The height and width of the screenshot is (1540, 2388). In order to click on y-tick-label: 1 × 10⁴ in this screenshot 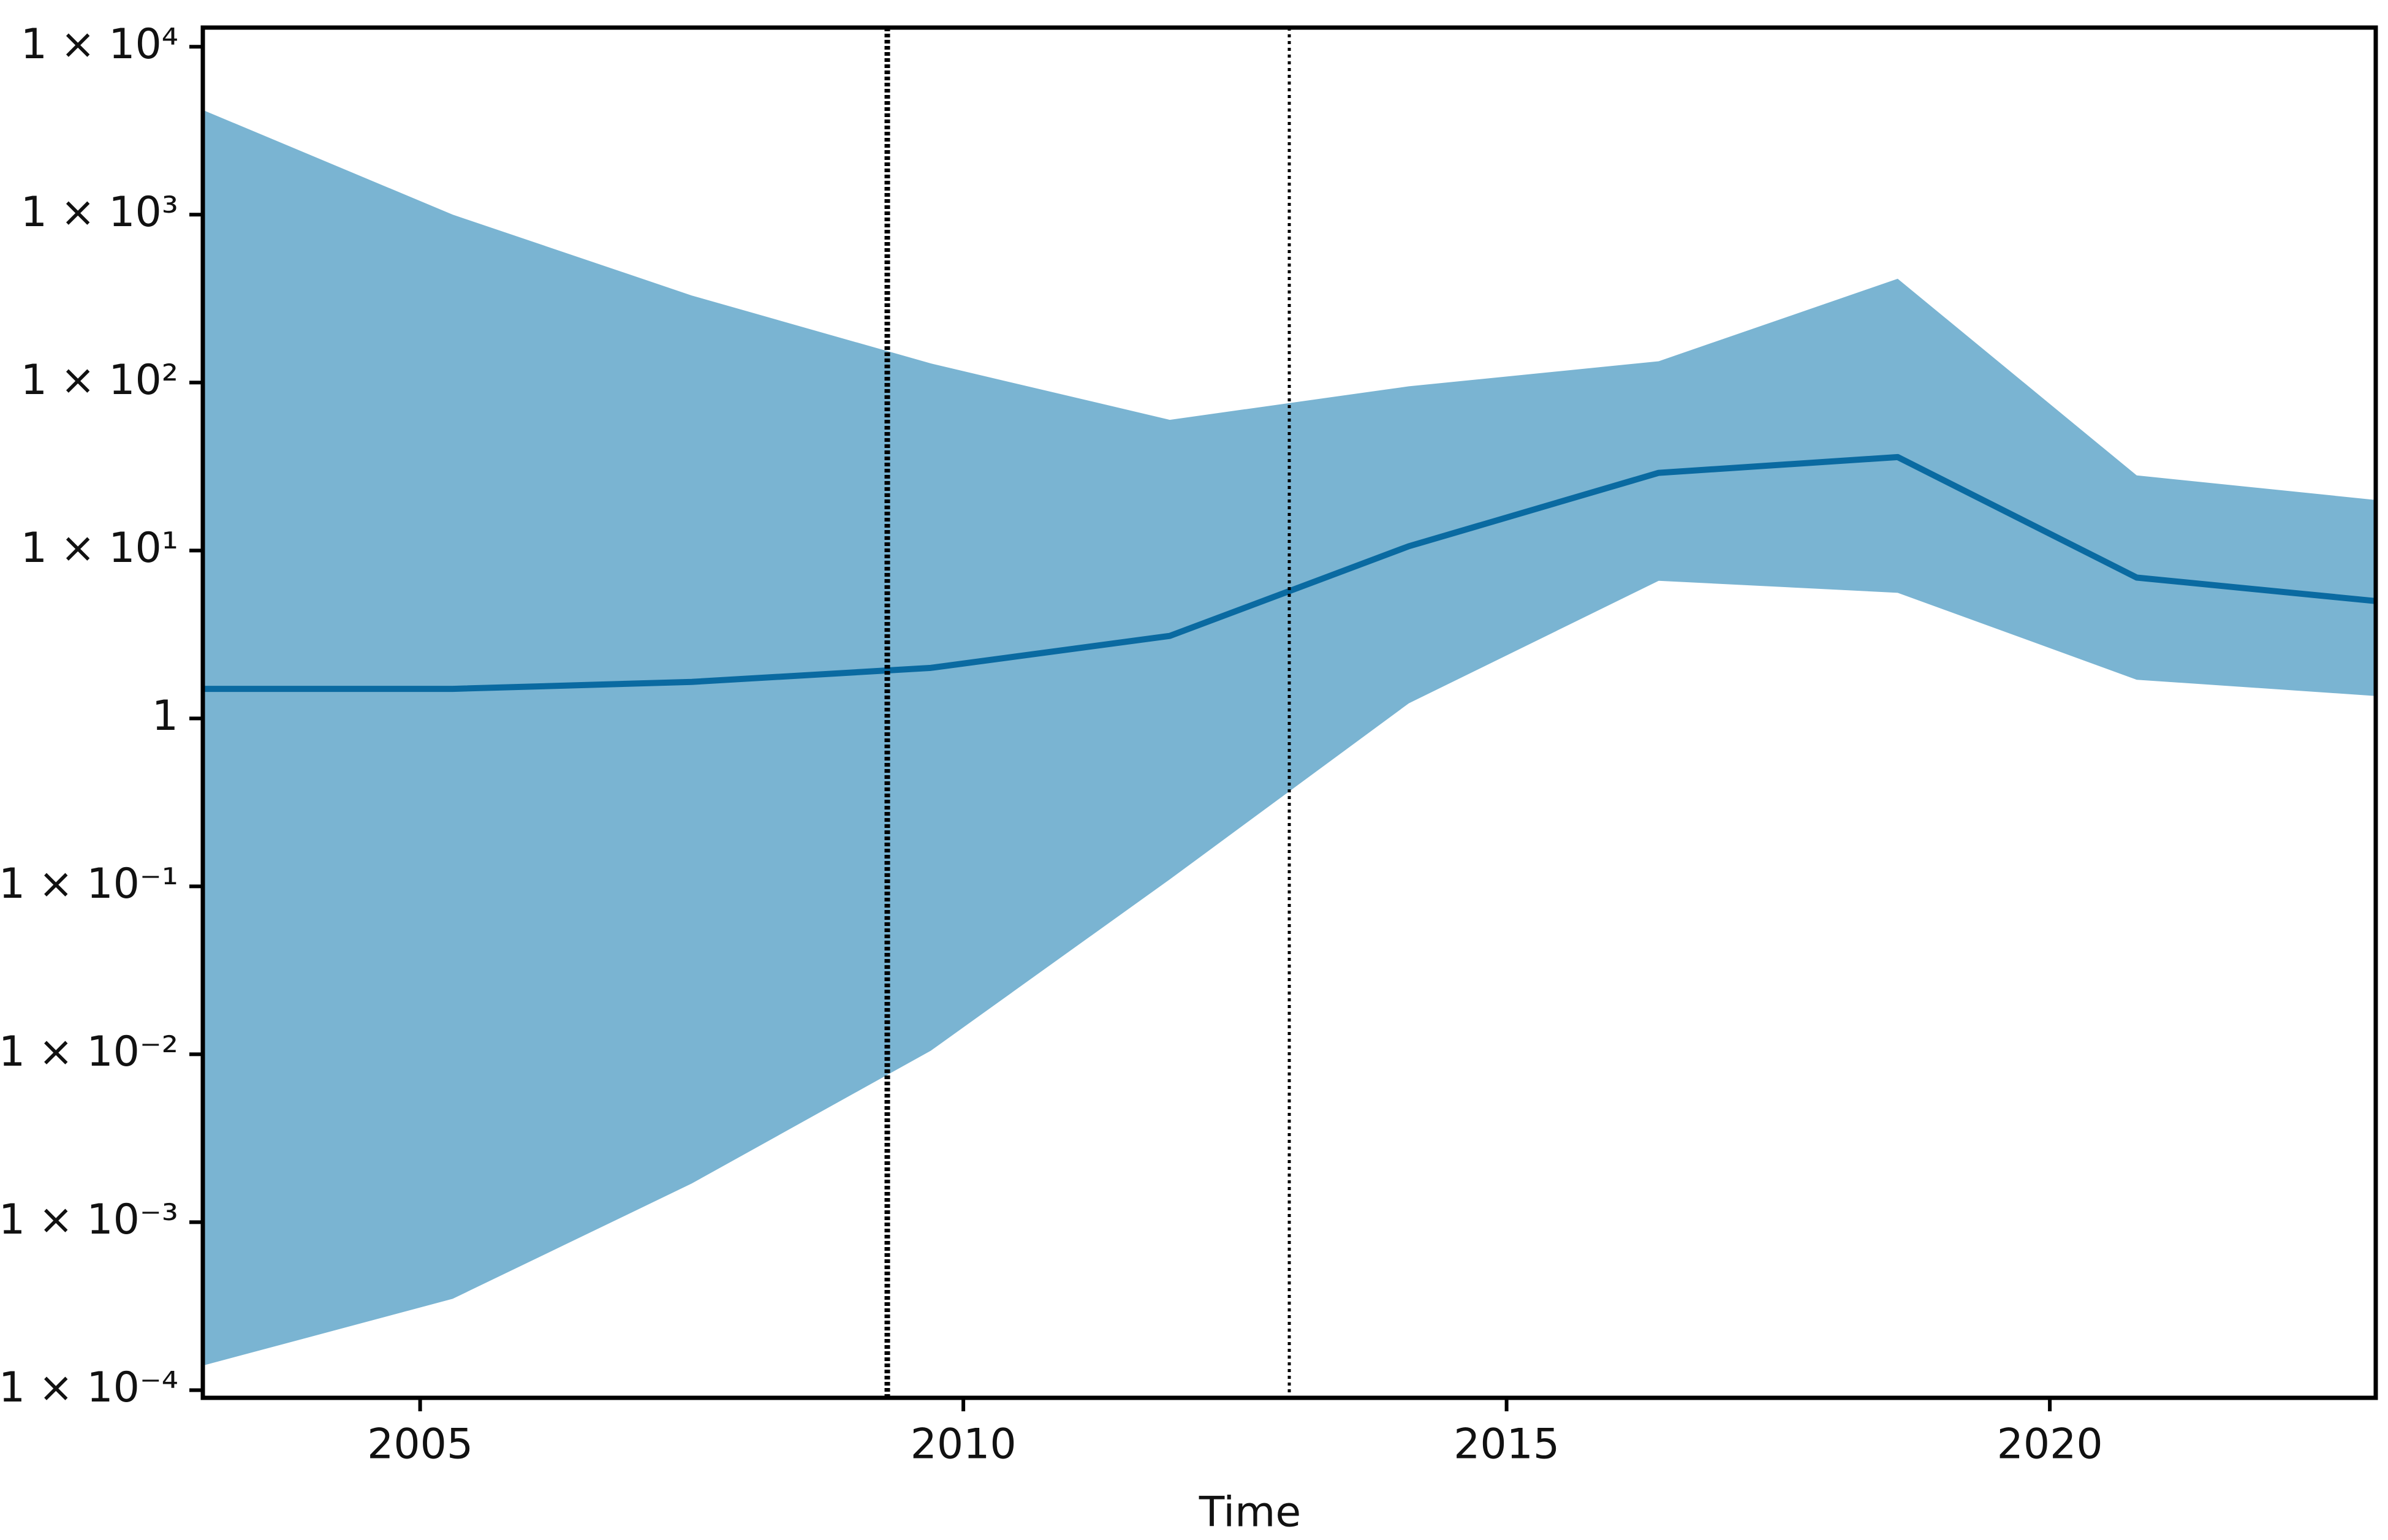, I will do `click(99, 44)`.